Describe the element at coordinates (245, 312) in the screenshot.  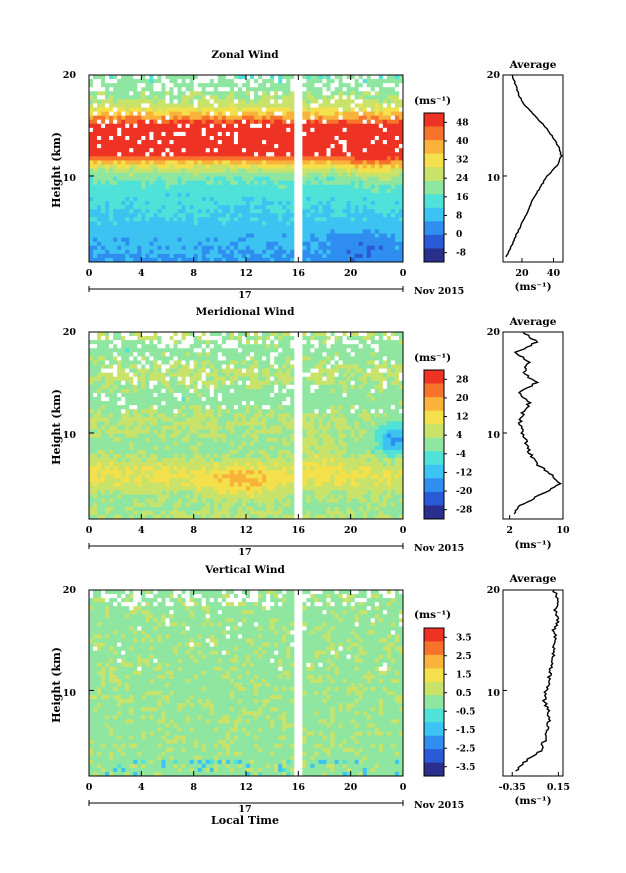
I see `panel-title: Meridional Wind` at that location.